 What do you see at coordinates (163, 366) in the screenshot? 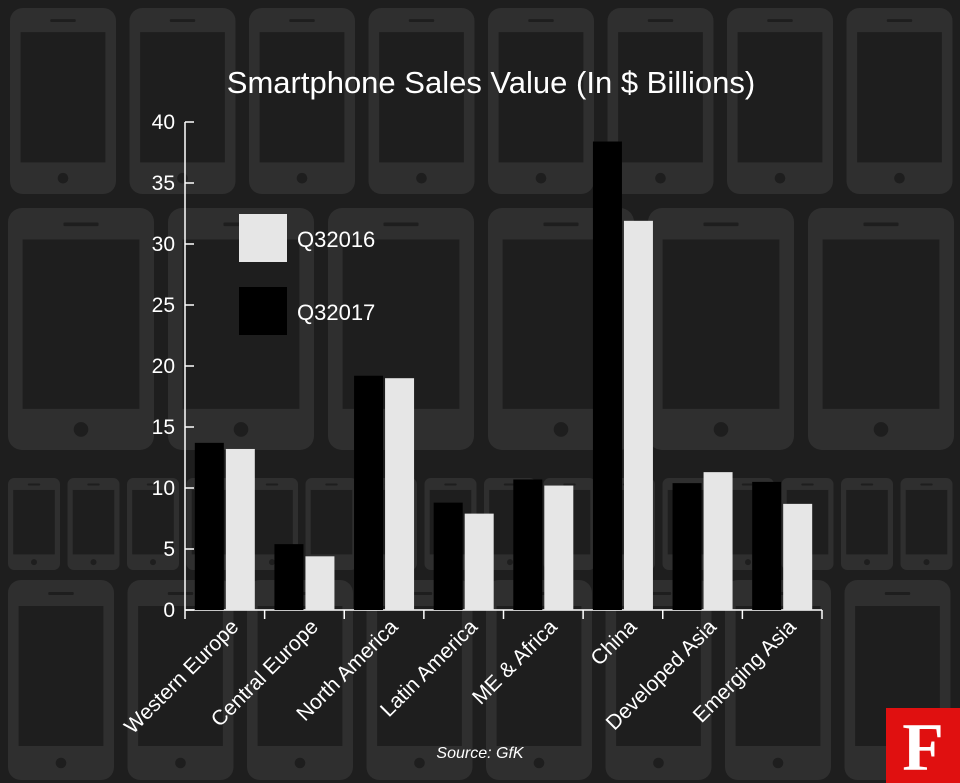
I see `y-tick-label: 20` at bounding box center [163, 366].